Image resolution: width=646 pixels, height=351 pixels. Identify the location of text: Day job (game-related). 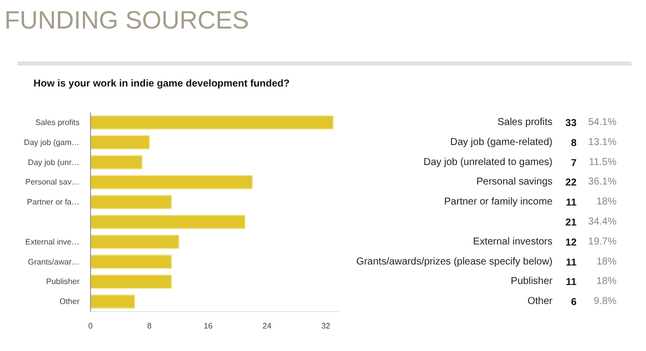
(501, 142).